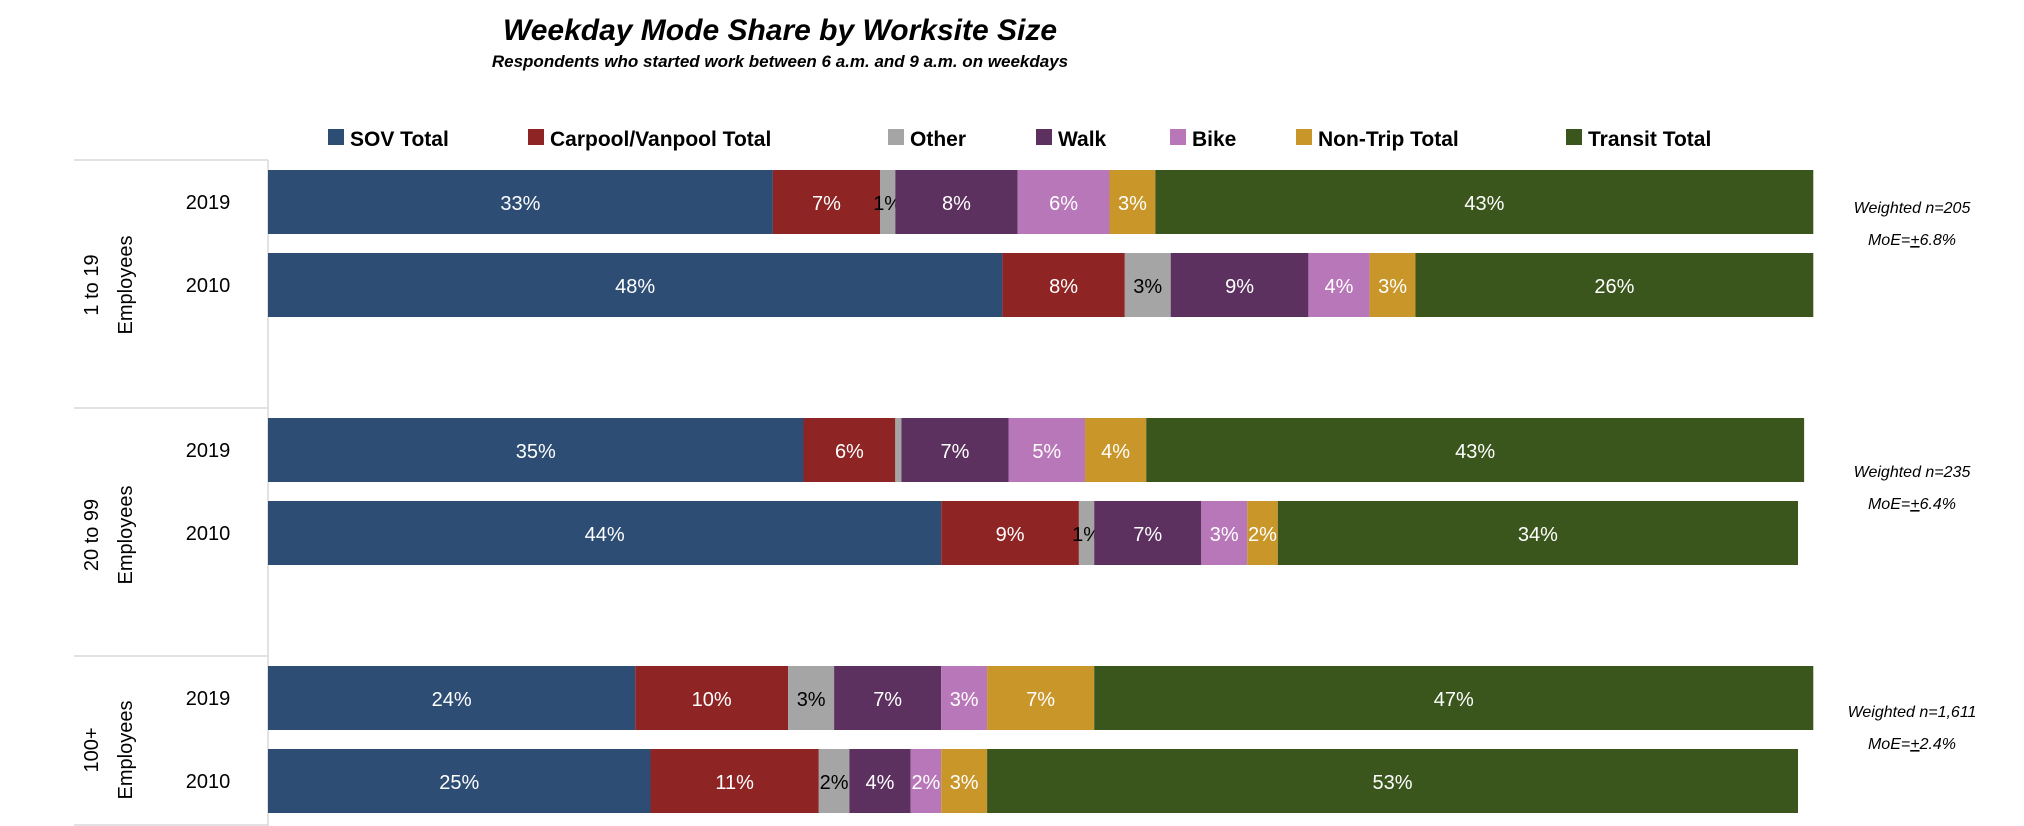 The image size is (2024, 826). Describe the element at coordinates (399, 139) in the screenshot. I see `legend-label-0: SOV Total` at that location.